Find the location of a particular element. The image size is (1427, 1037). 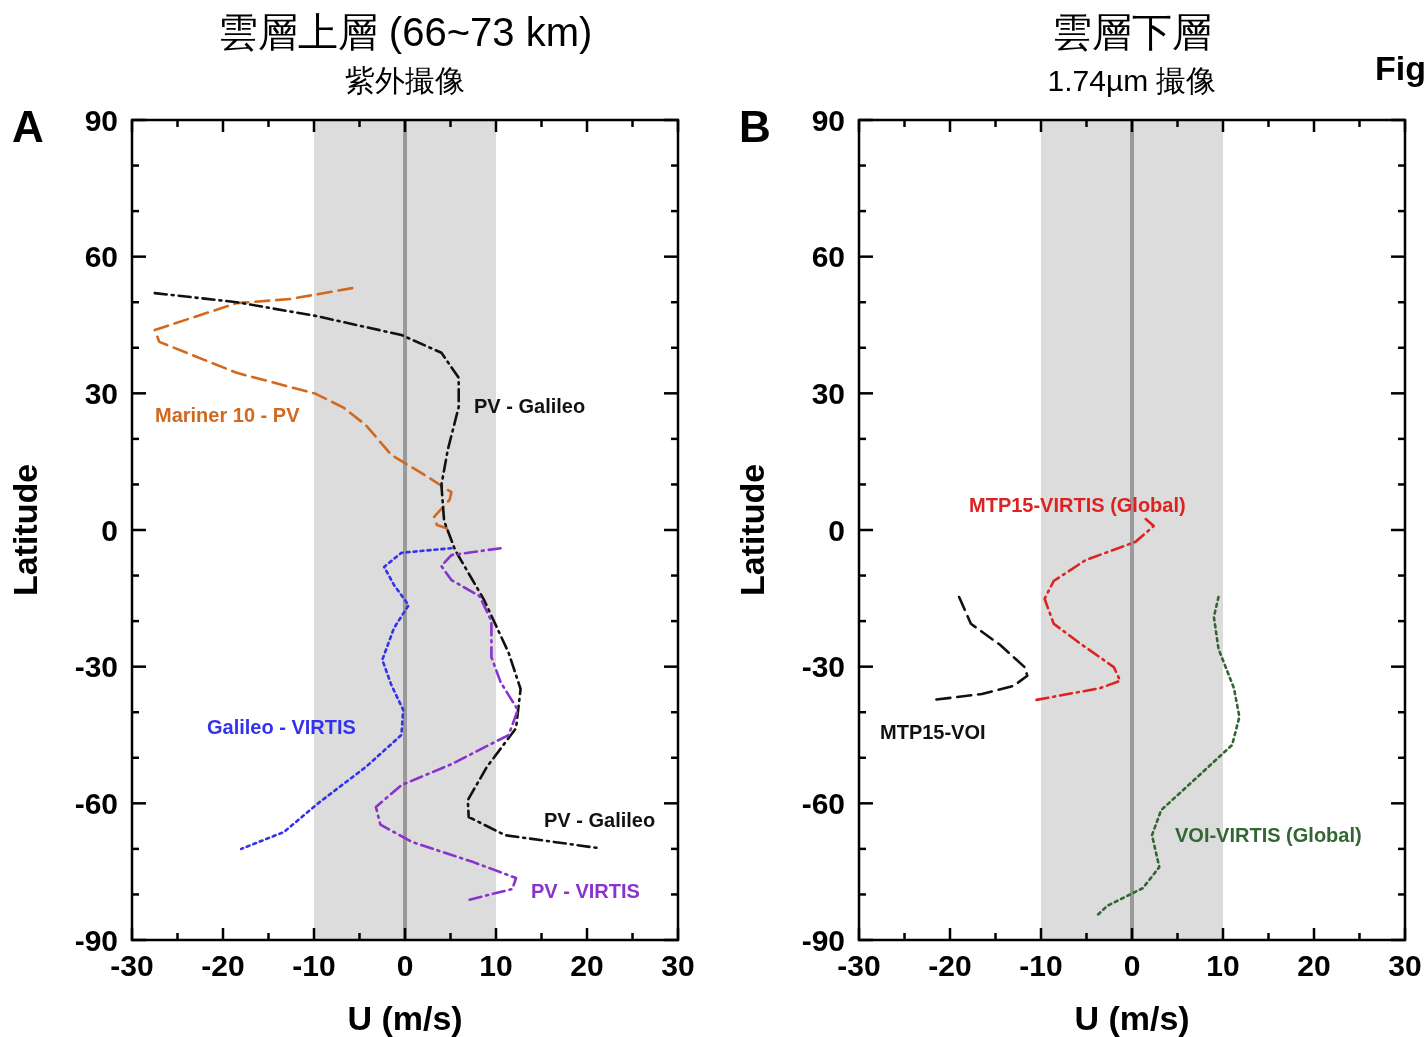

text: PV - Galileo is located at coordinates (530, 406).